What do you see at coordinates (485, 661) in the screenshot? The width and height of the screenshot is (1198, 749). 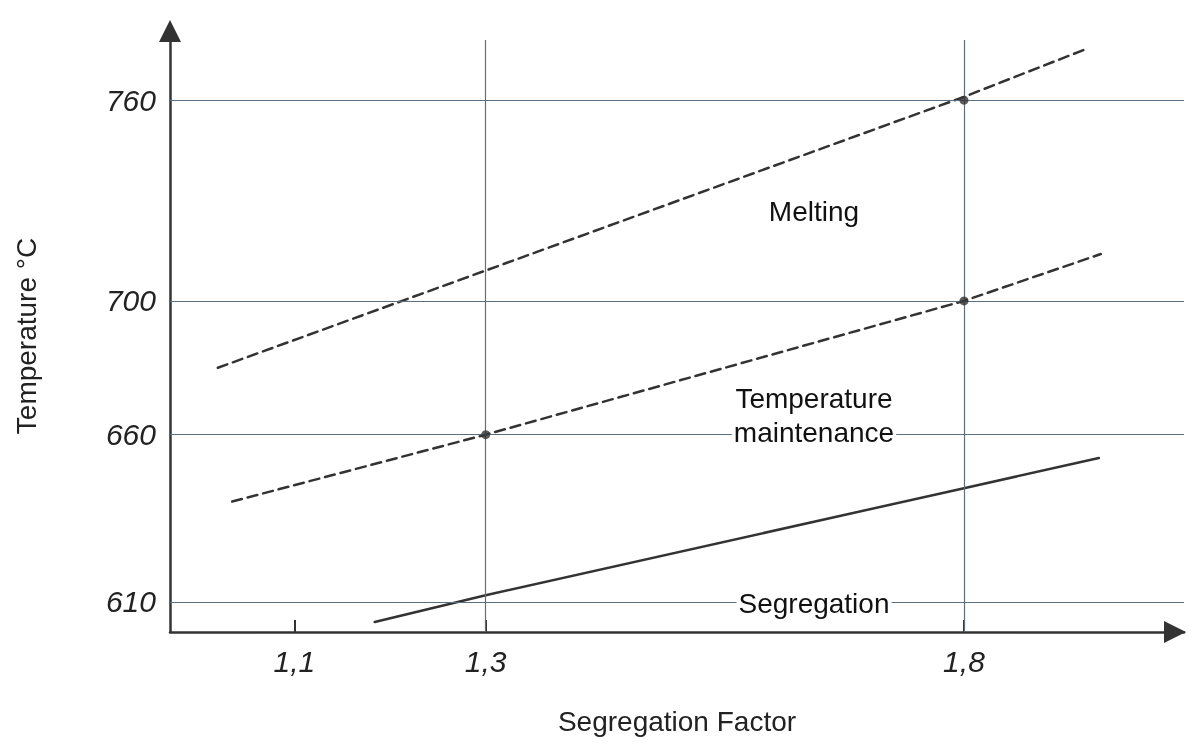 I see `x-tick-label: 1,3` at bounding box center [485, 661].